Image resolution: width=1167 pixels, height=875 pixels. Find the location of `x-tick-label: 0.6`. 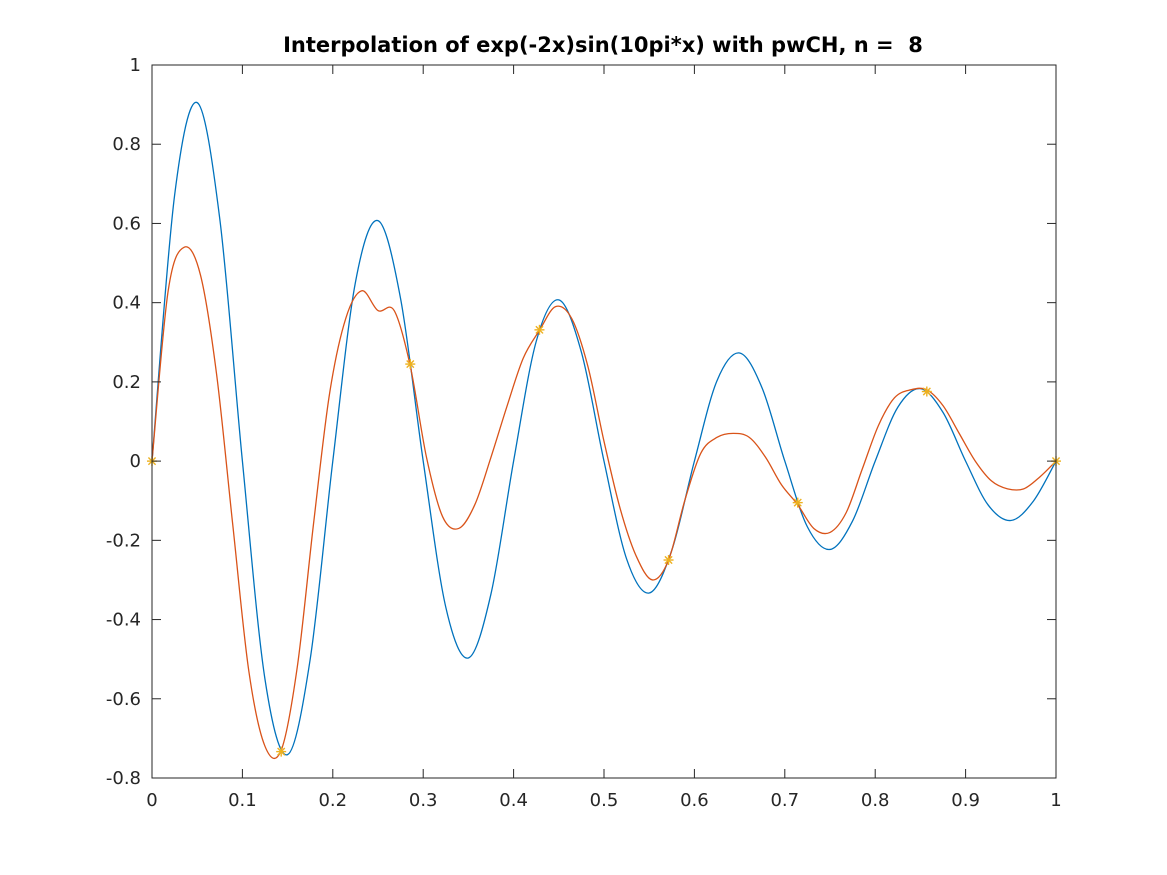

x-tick-label: 0.6 is located at coordinates (694, 800).